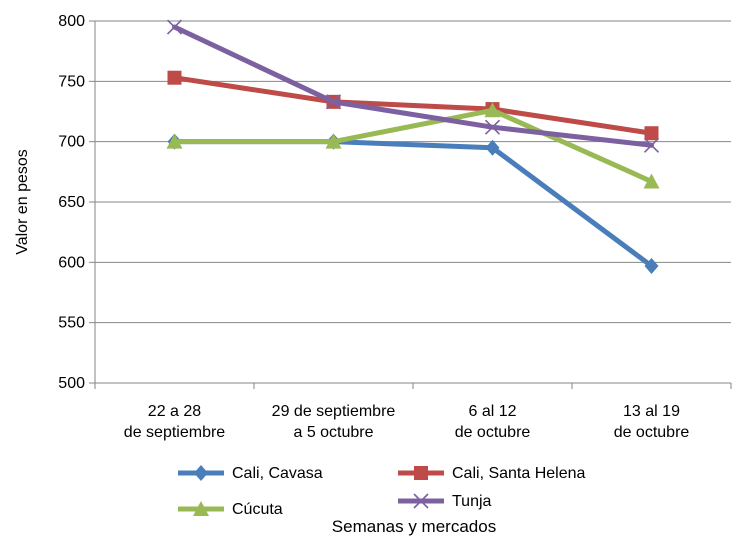  What do you see at coordinates (414, 526) in the screenshot?
I see `x-axis-label: Semanas y mercados` at bounding box center [414, 526].